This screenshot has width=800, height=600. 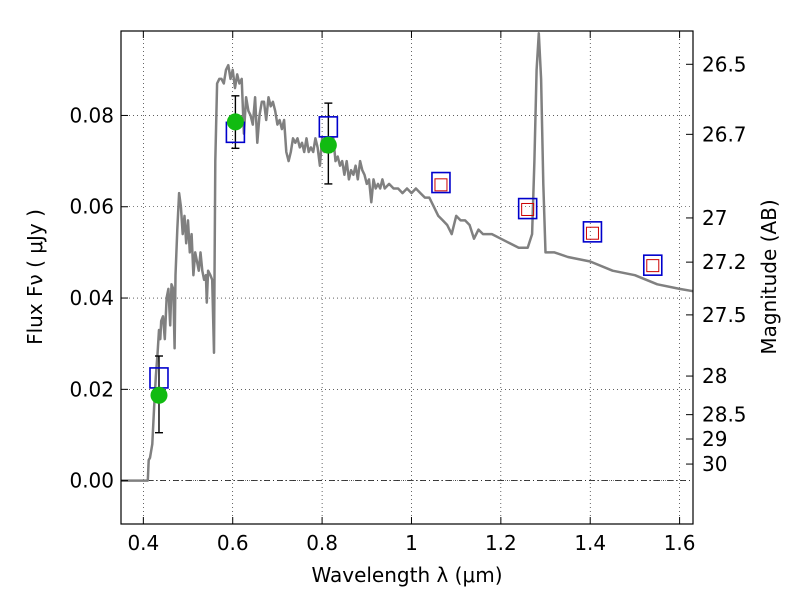 What do you see at coordinates (143, 543) in the screenshot?
I see `x-tick-label: 0.4` at bounding box center [143, 543].